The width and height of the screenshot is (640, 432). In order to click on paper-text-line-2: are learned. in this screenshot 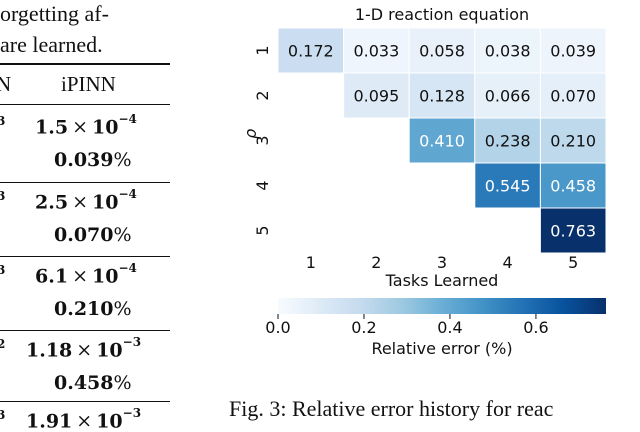, I will do `click(51, 44)`.